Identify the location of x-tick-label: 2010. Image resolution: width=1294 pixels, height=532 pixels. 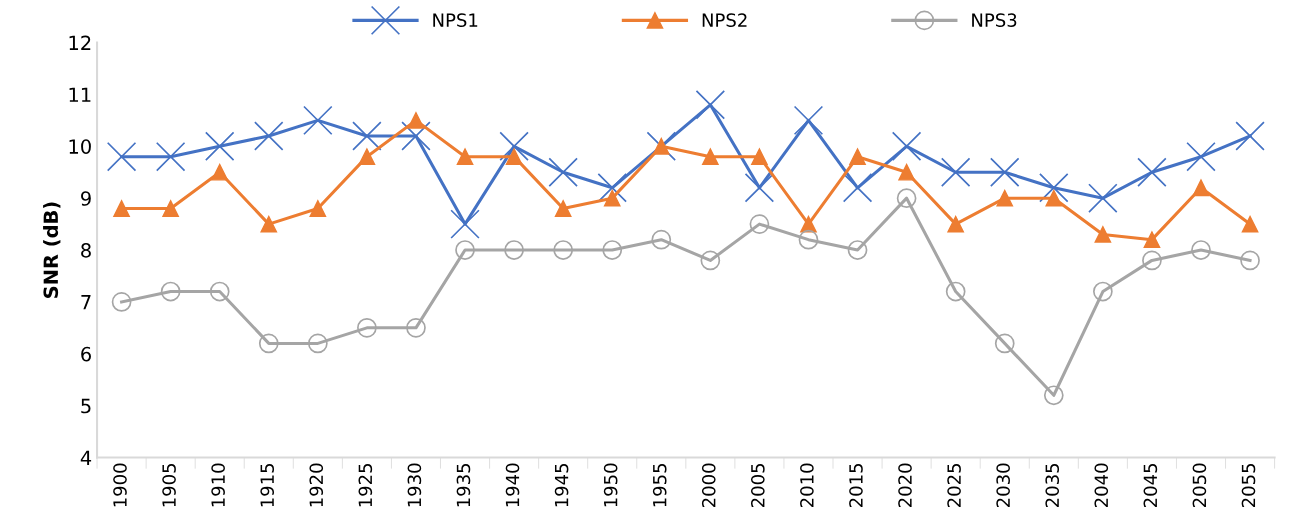
(807, 485).